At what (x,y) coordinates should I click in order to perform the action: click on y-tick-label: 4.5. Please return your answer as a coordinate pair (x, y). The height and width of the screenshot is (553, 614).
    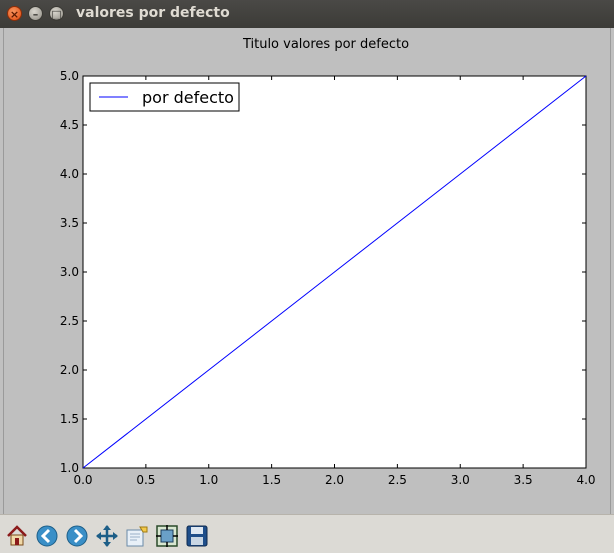
    Looking at the image, I should click on (69, 125).